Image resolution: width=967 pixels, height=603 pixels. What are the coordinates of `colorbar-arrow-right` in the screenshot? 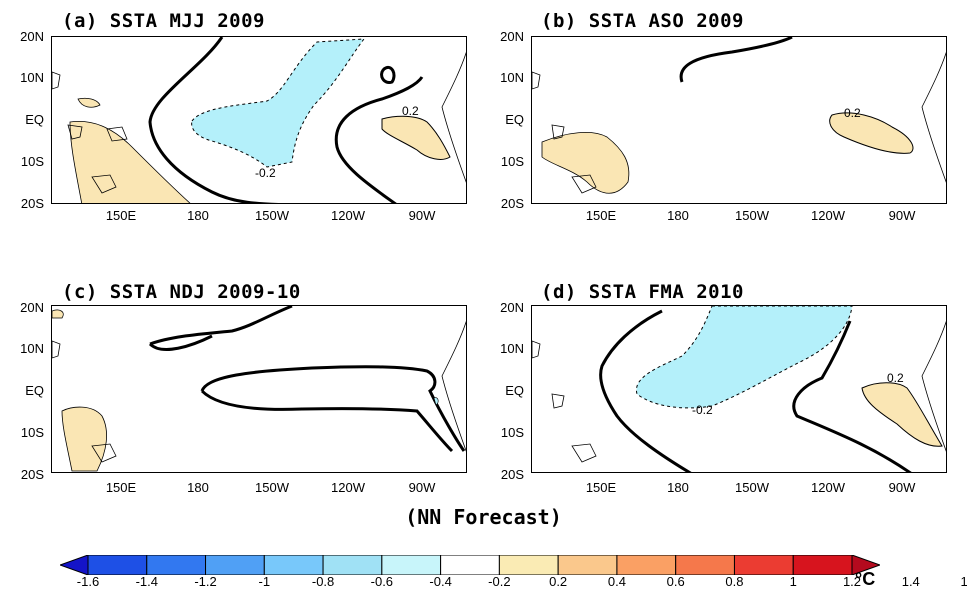 It's located at (865, 565).